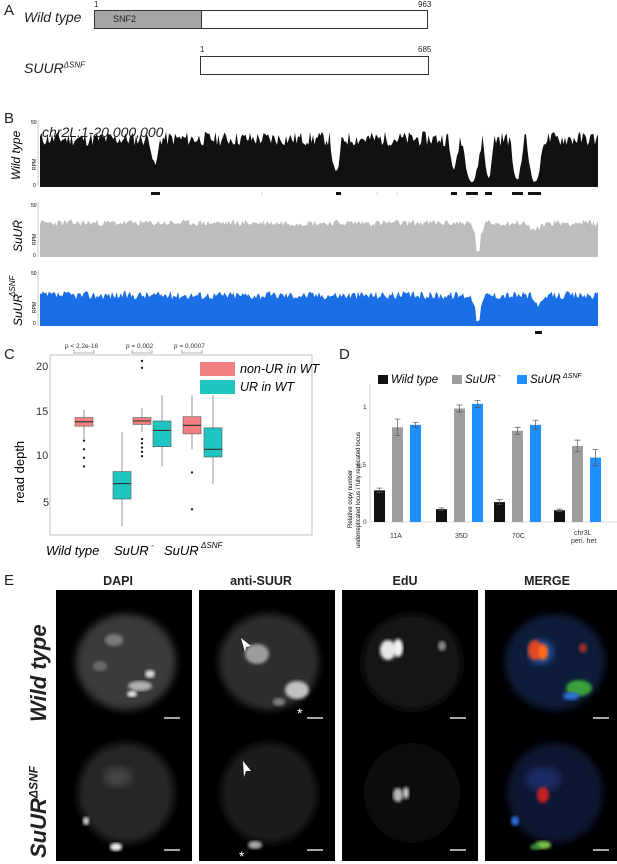 The image size is (617, 864). I want to click on c-group-suur: SuUR, so click(131, 550).